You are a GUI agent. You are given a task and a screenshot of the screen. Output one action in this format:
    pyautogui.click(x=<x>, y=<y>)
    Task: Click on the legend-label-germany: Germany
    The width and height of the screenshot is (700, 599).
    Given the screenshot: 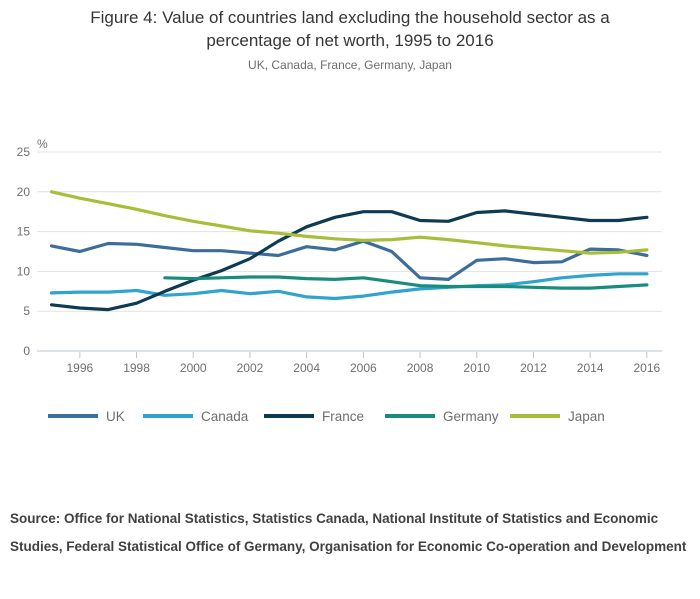 What is the action you would take?
    pyautogui.click(x=471, y=416)
    